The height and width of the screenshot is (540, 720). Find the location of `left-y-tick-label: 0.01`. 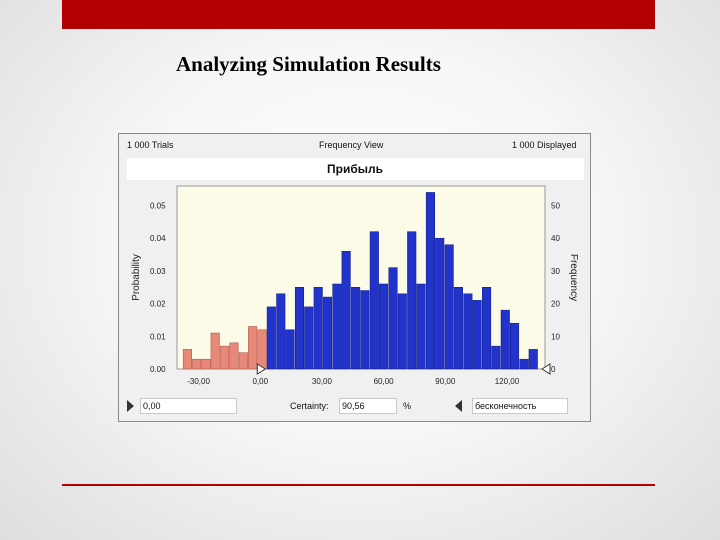

left-y-tick-label: 0.01 is located at coordinates (158, 336).